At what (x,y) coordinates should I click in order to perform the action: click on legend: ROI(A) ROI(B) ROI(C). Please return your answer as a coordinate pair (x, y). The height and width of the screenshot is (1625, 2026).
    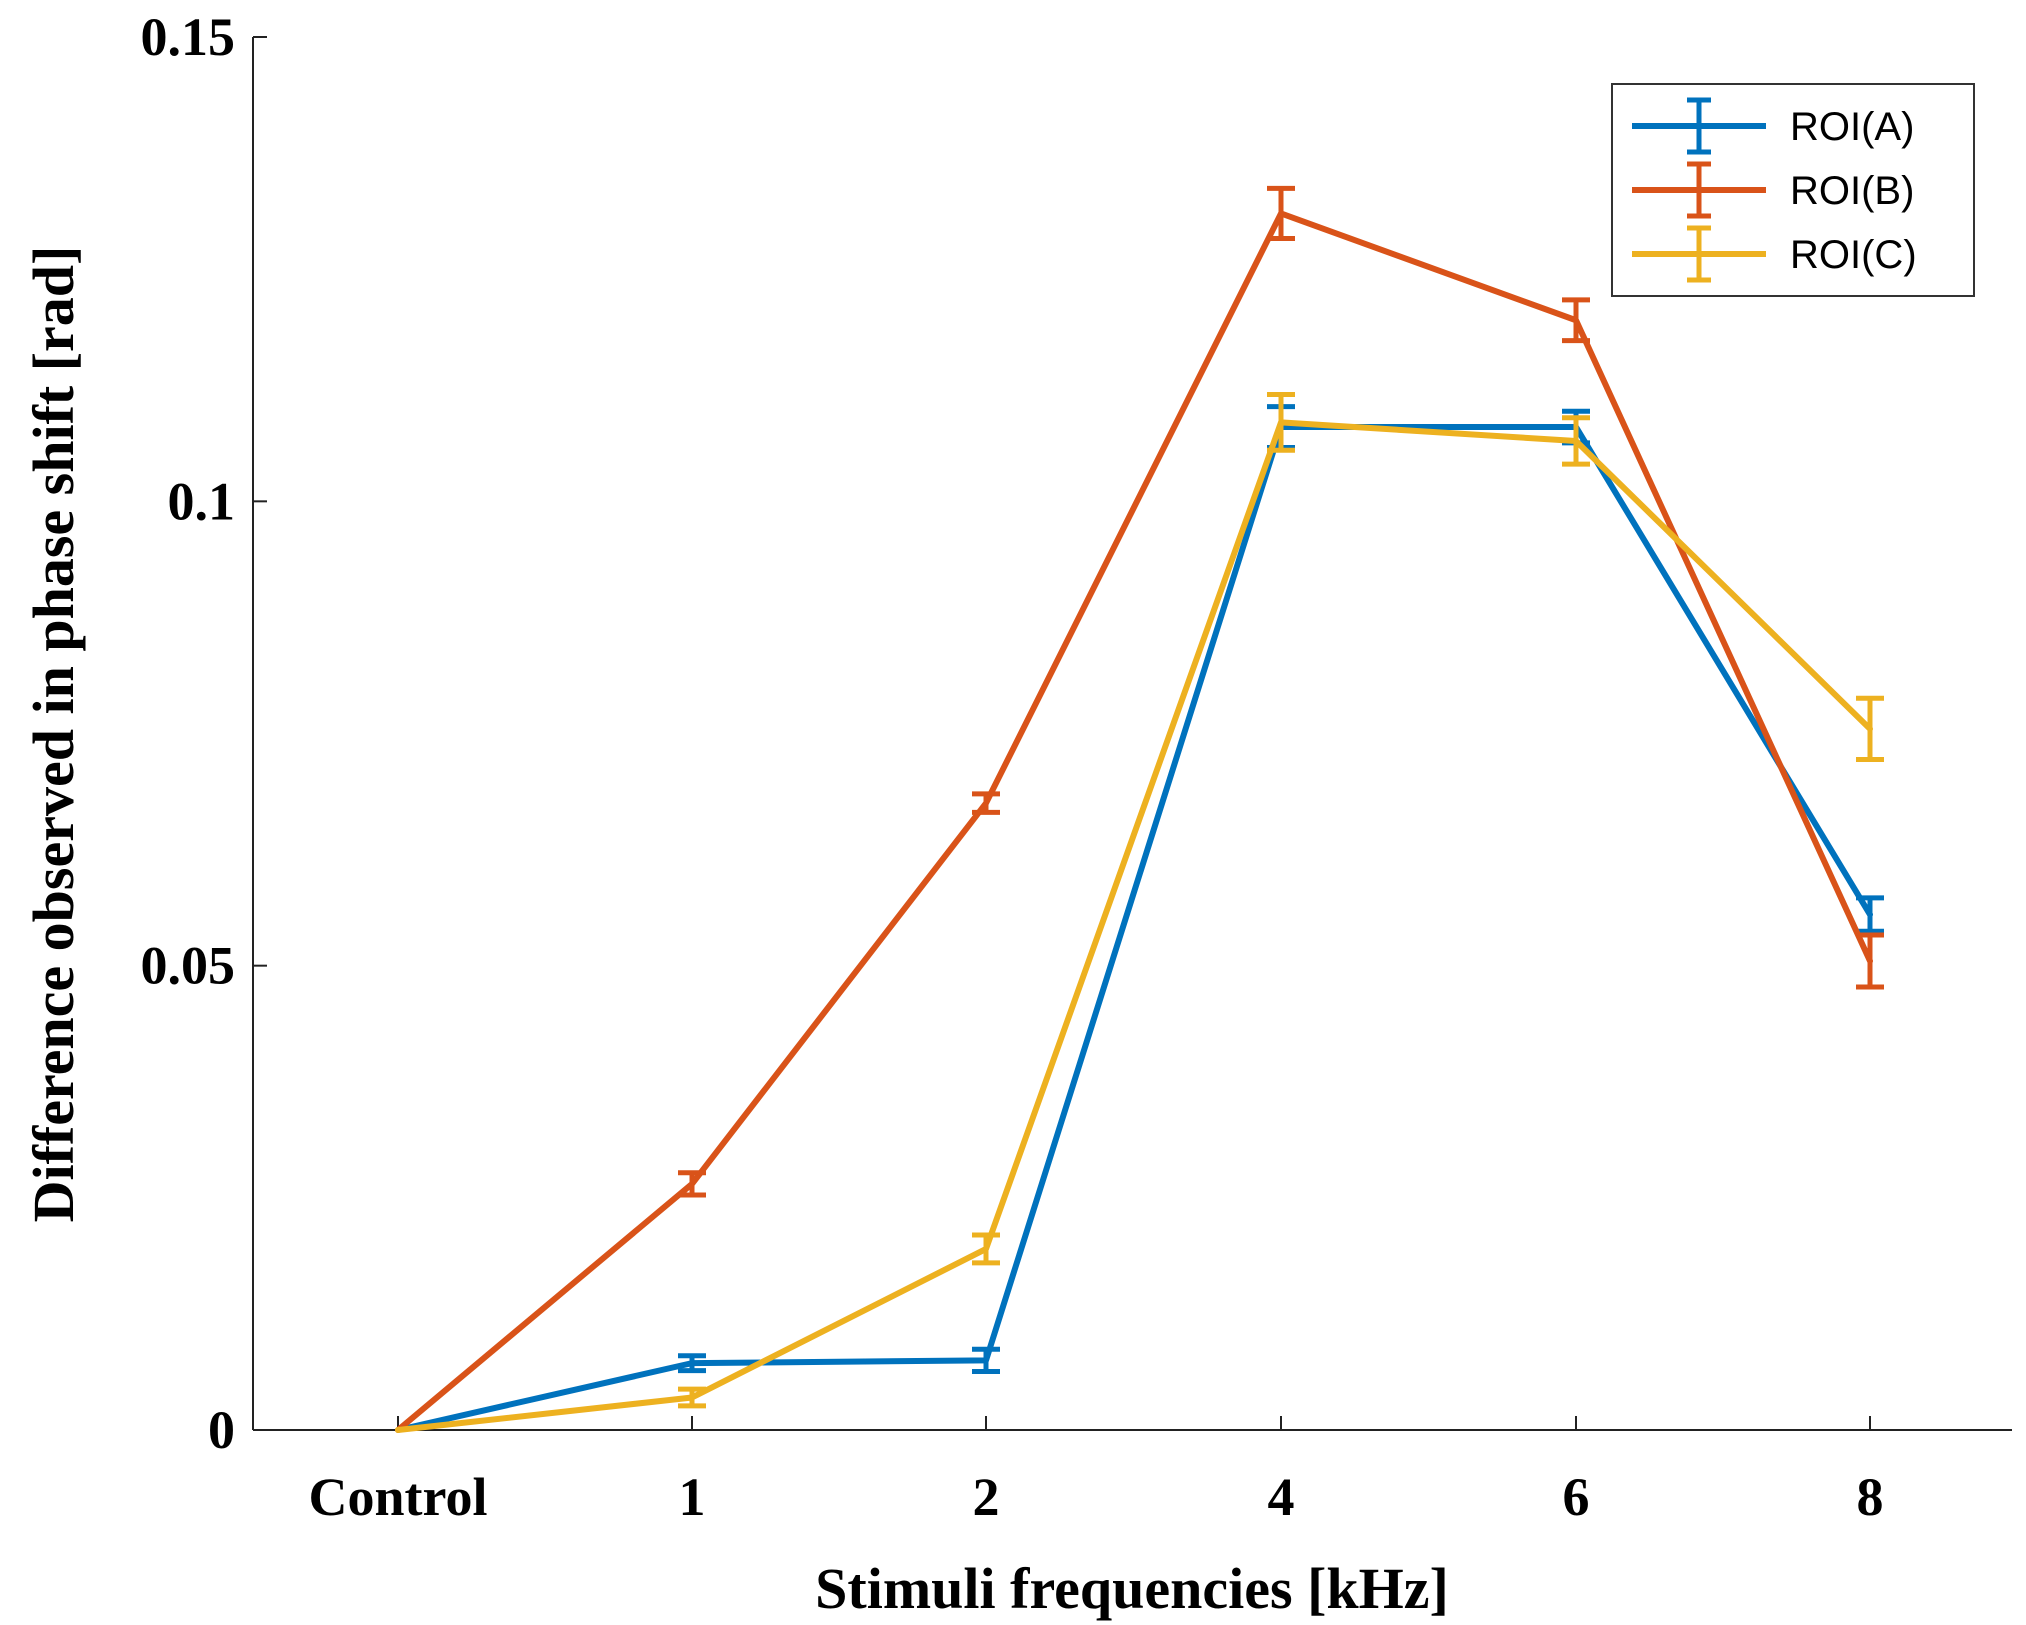
    Looking at the image, I should click on (1793, 190).